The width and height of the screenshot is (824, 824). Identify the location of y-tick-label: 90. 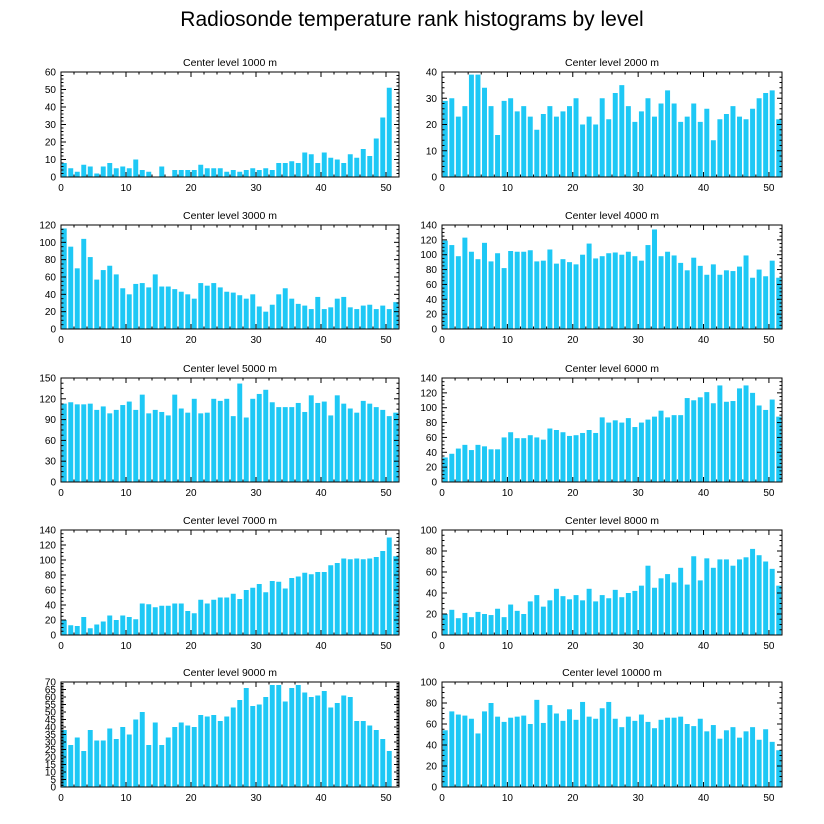
(51, 420).